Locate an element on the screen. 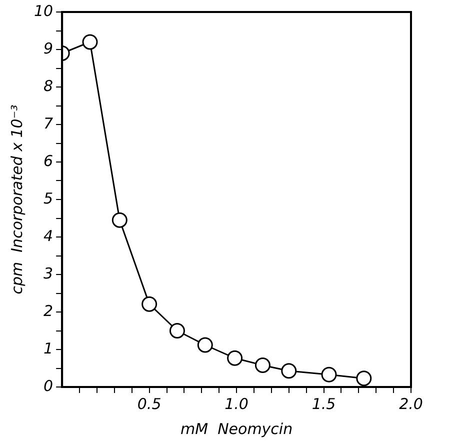  y-tick-label: 2 is located at coordinates (49, 311).